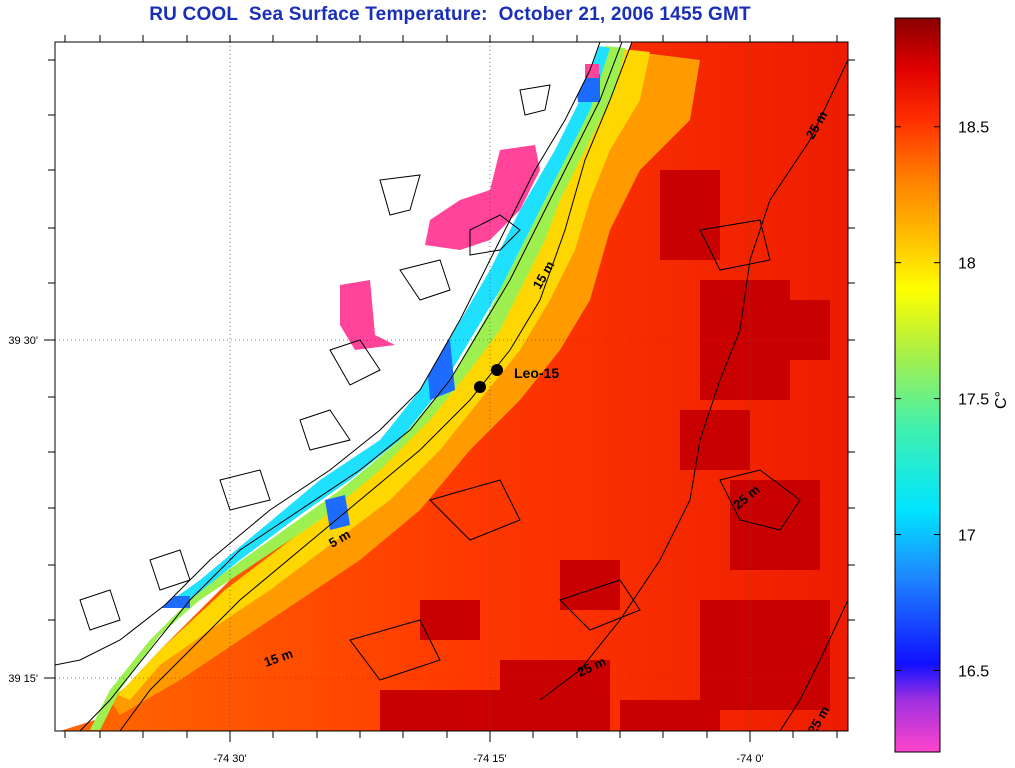  I want to click on colorbar-tick-label: 16.5, so click(973, 671).